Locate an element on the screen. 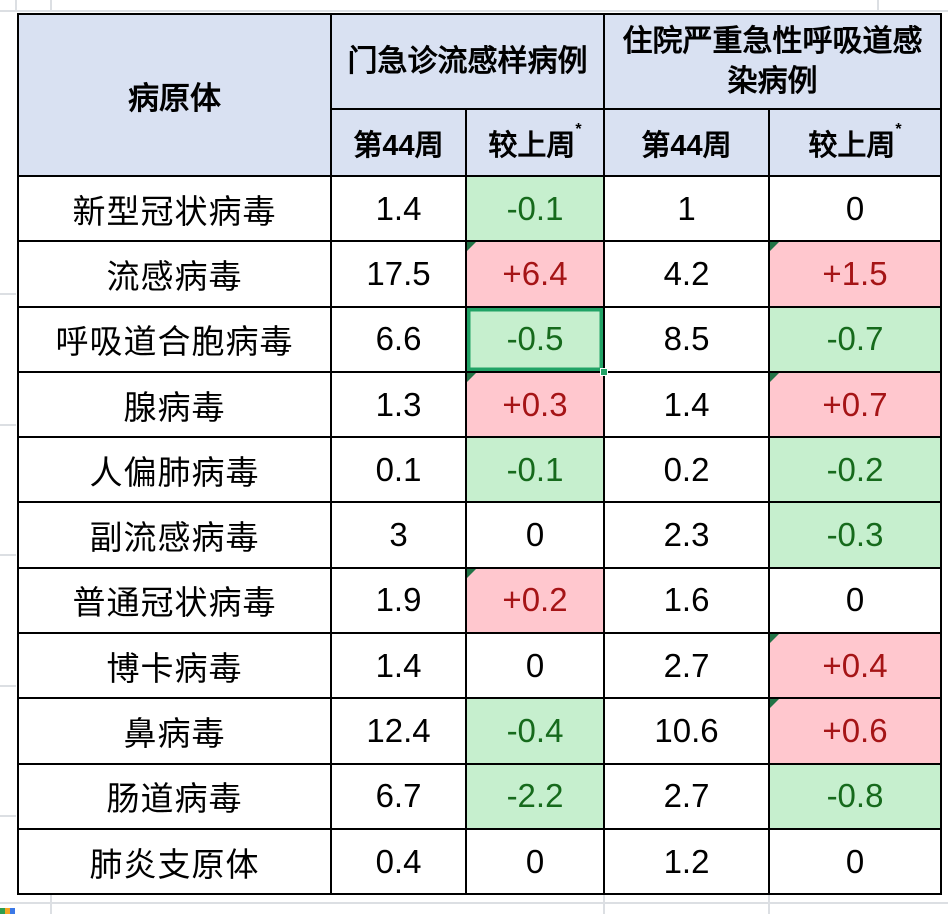 The image size is (948, 914). pathogen-name-cell: 鼻病毒 is located at coordinates (174, 731).